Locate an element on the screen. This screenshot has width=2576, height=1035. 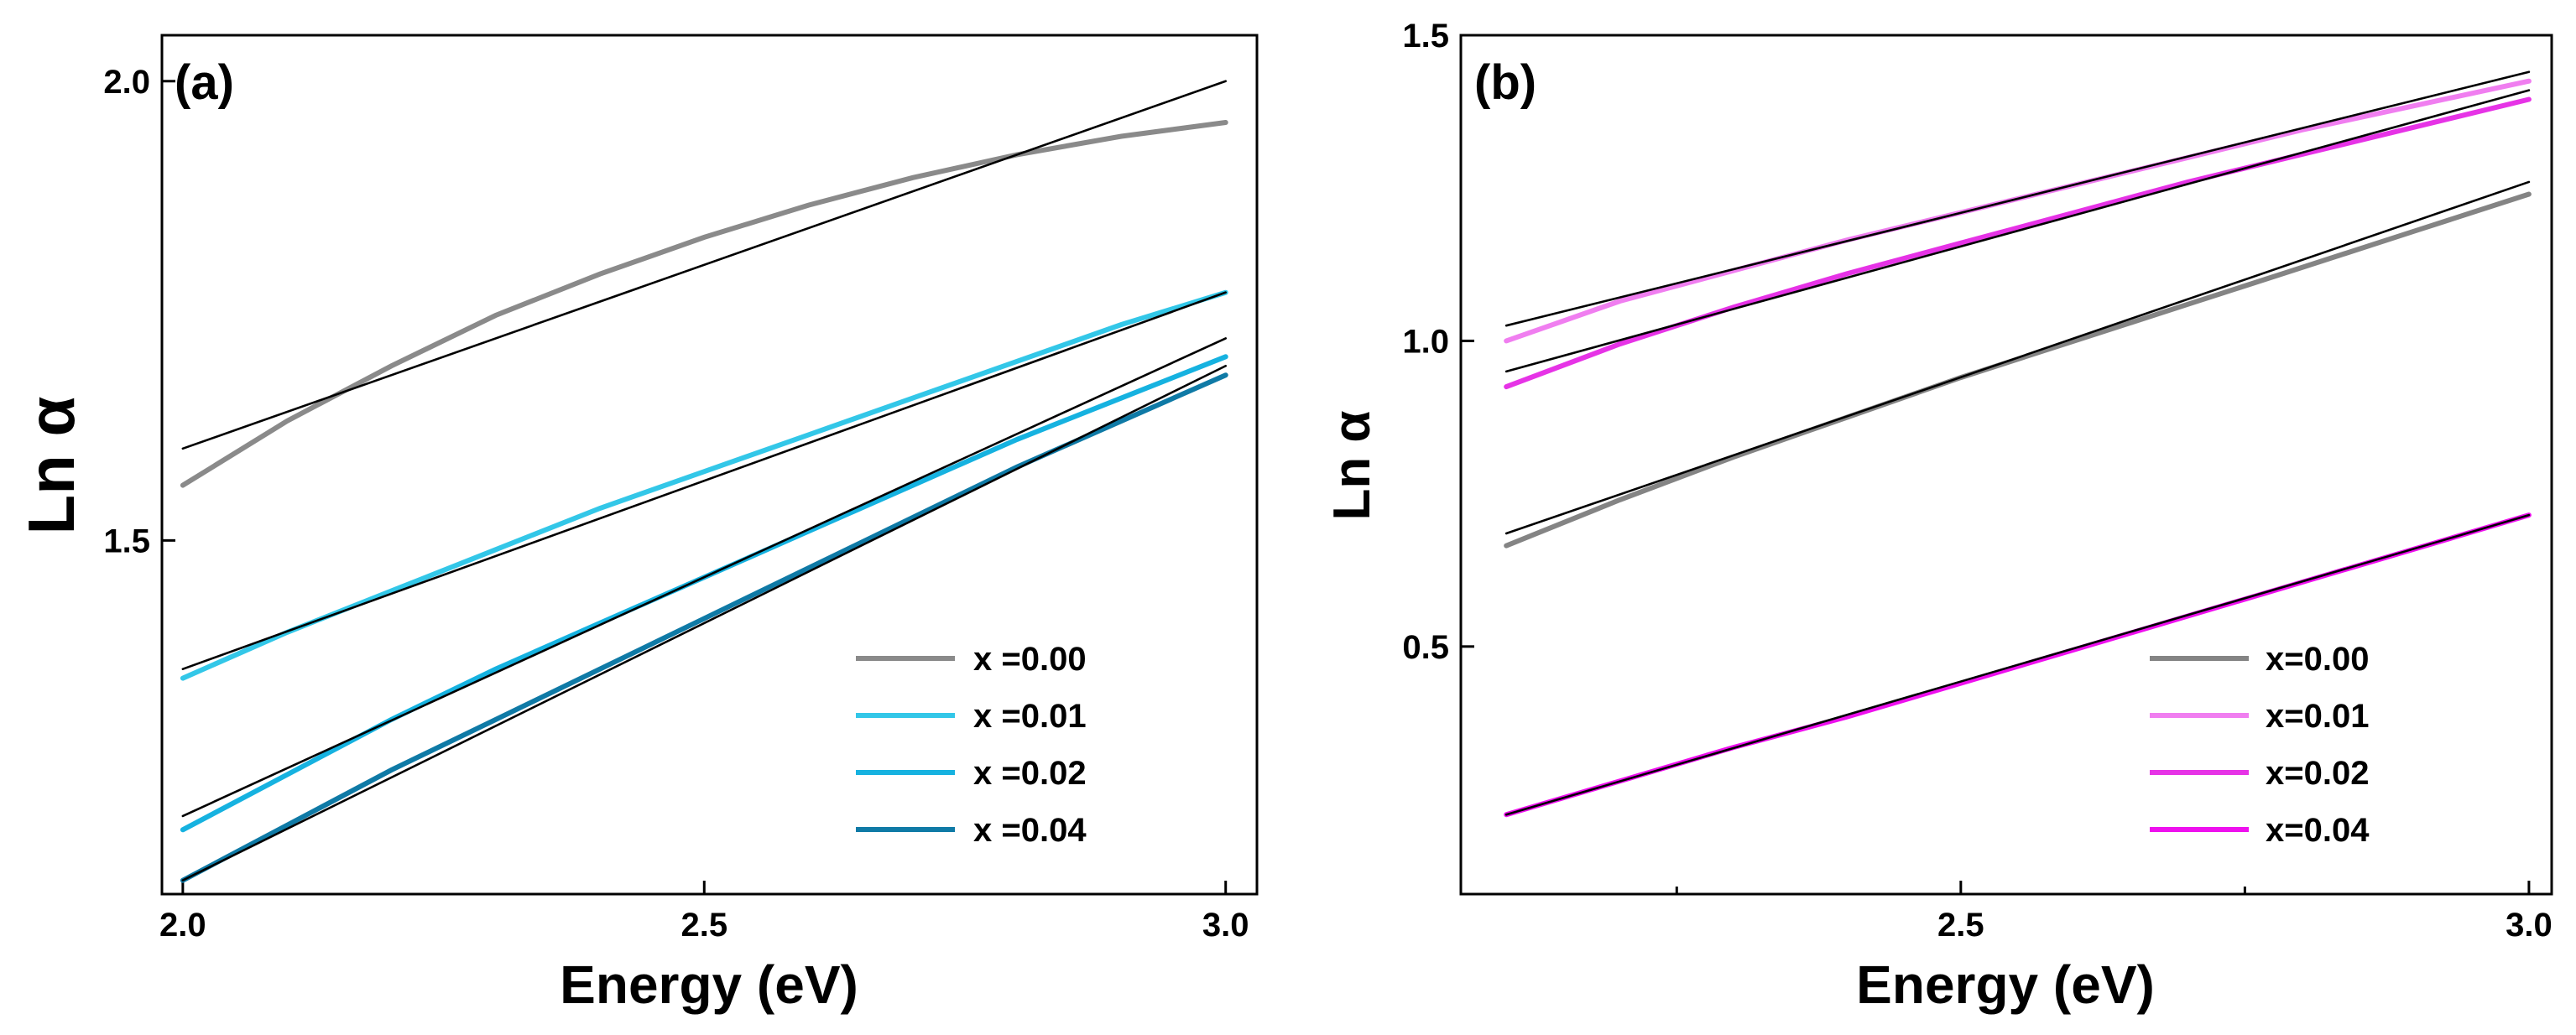
legend-label-3: x =0.02 is located at coordinates (1030, 773).